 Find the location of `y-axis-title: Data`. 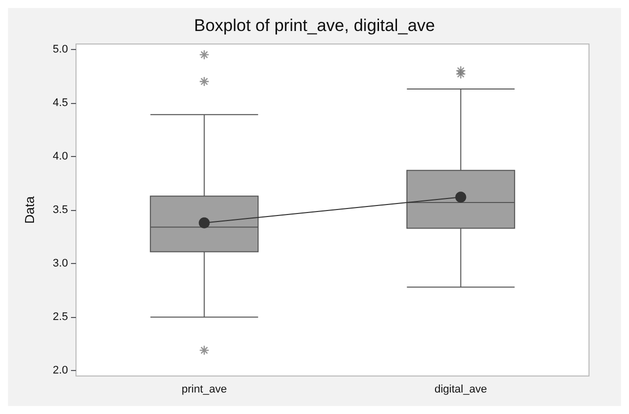

y-axis-title: Data is located at coordinates (29, 210).